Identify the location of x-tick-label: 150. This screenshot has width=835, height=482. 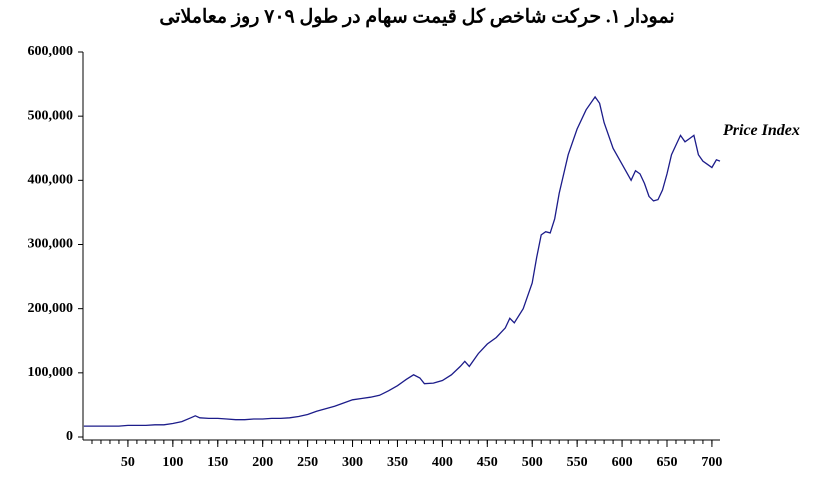
(217, 462).